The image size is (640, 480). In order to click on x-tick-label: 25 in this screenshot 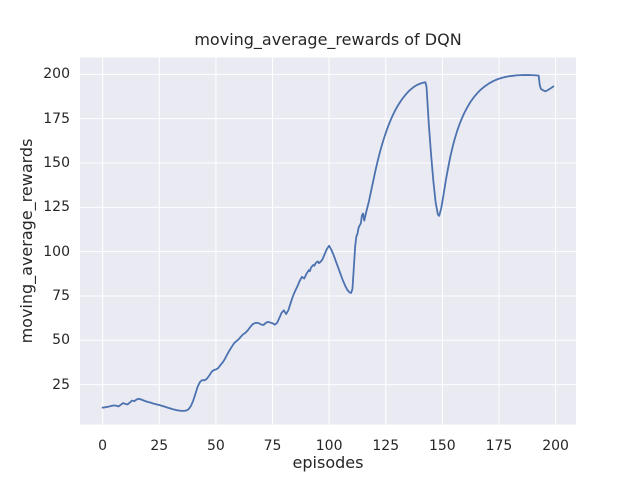, I will do `click(159, 446)`.